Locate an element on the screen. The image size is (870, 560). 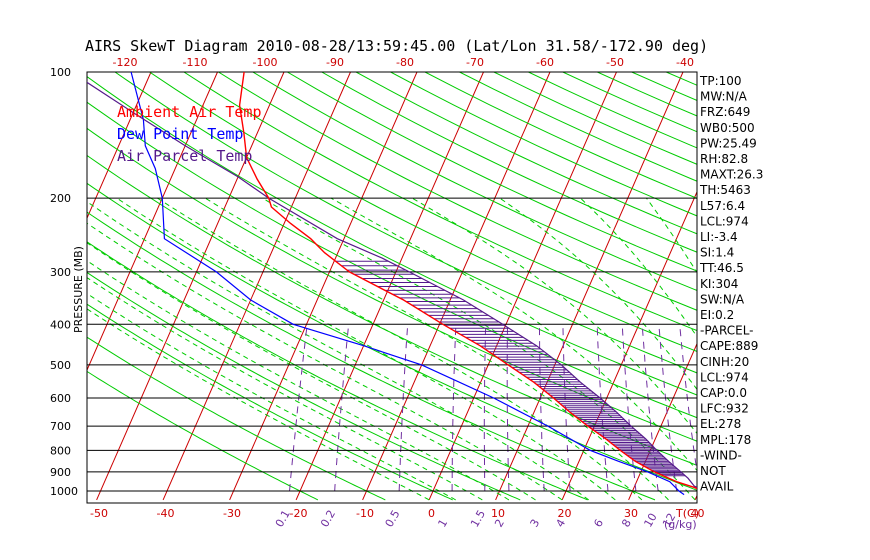
pressure-tick-label: 900 is located at coordinates (60, 472).